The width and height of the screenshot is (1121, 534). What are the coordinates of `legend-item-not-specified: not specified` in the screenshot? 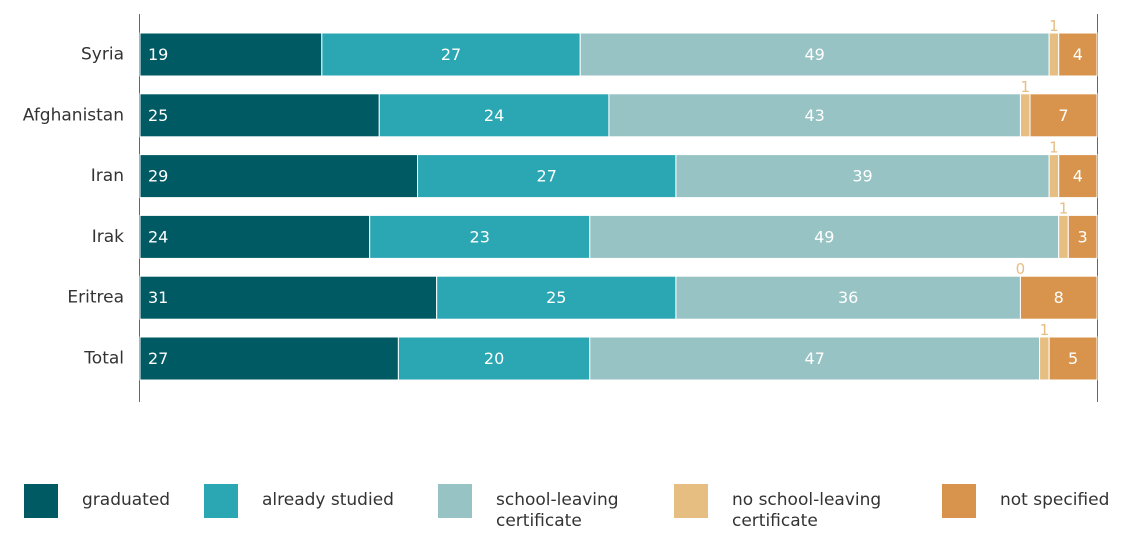 It's located at (1029, 501).